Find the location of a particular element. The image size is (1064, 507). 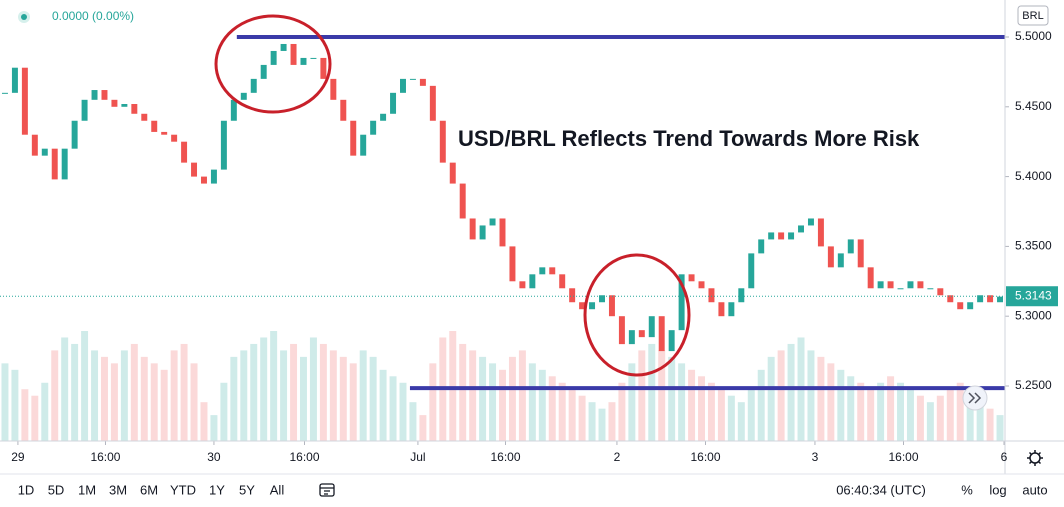

scroll-button is located at coordinates (975, 398).